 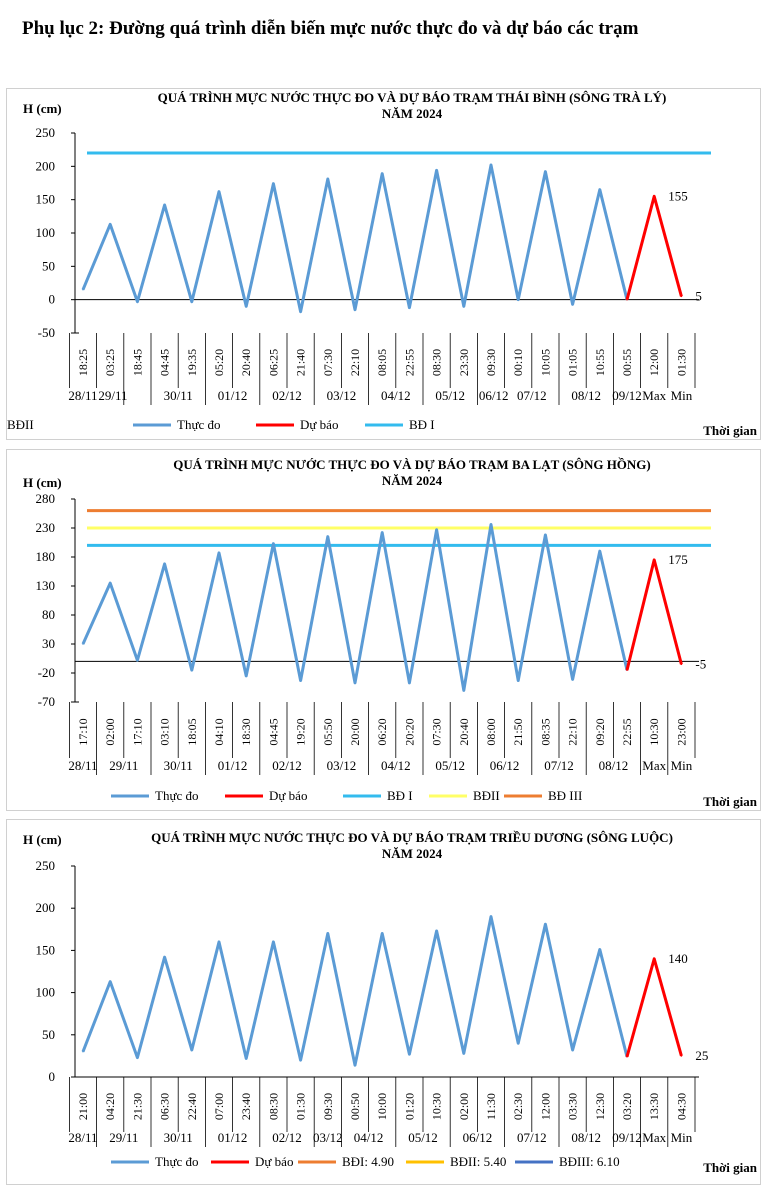 What do you see at coordinates (219, 1106) in the screenshot?
I see `x-tick-label: 07:00` at bounding box center [219, 1106].